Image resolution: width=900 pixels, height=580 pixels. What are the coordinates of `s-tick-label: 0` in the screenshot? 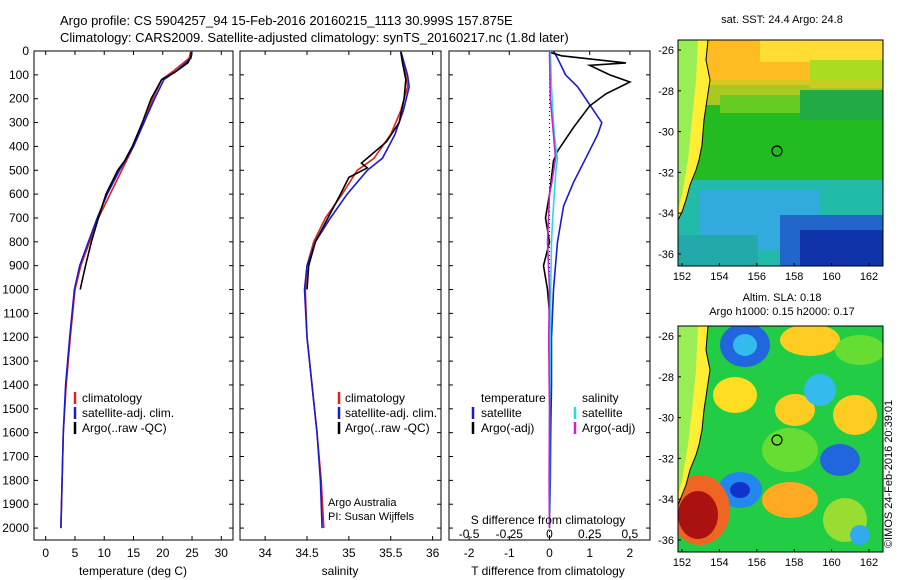 It's located at (549, 534).